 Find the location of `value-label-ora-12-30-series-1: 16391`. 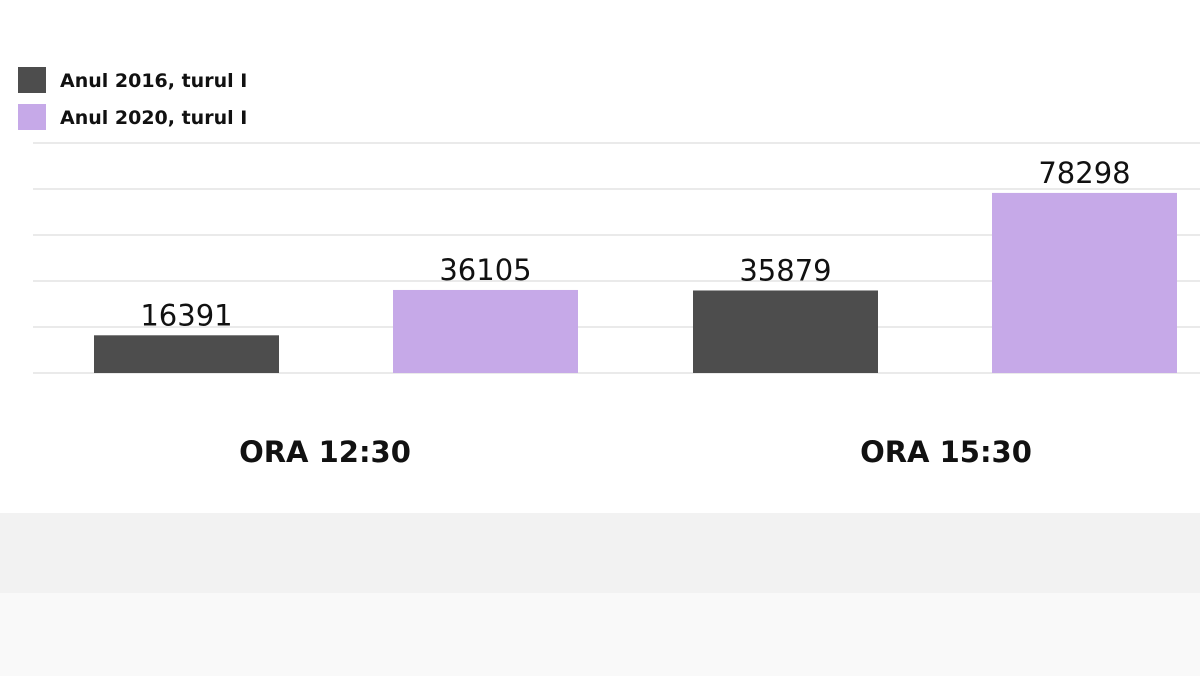

value-label-ora-12-30-series-1: 16391 is located at coordinates (186, 315).